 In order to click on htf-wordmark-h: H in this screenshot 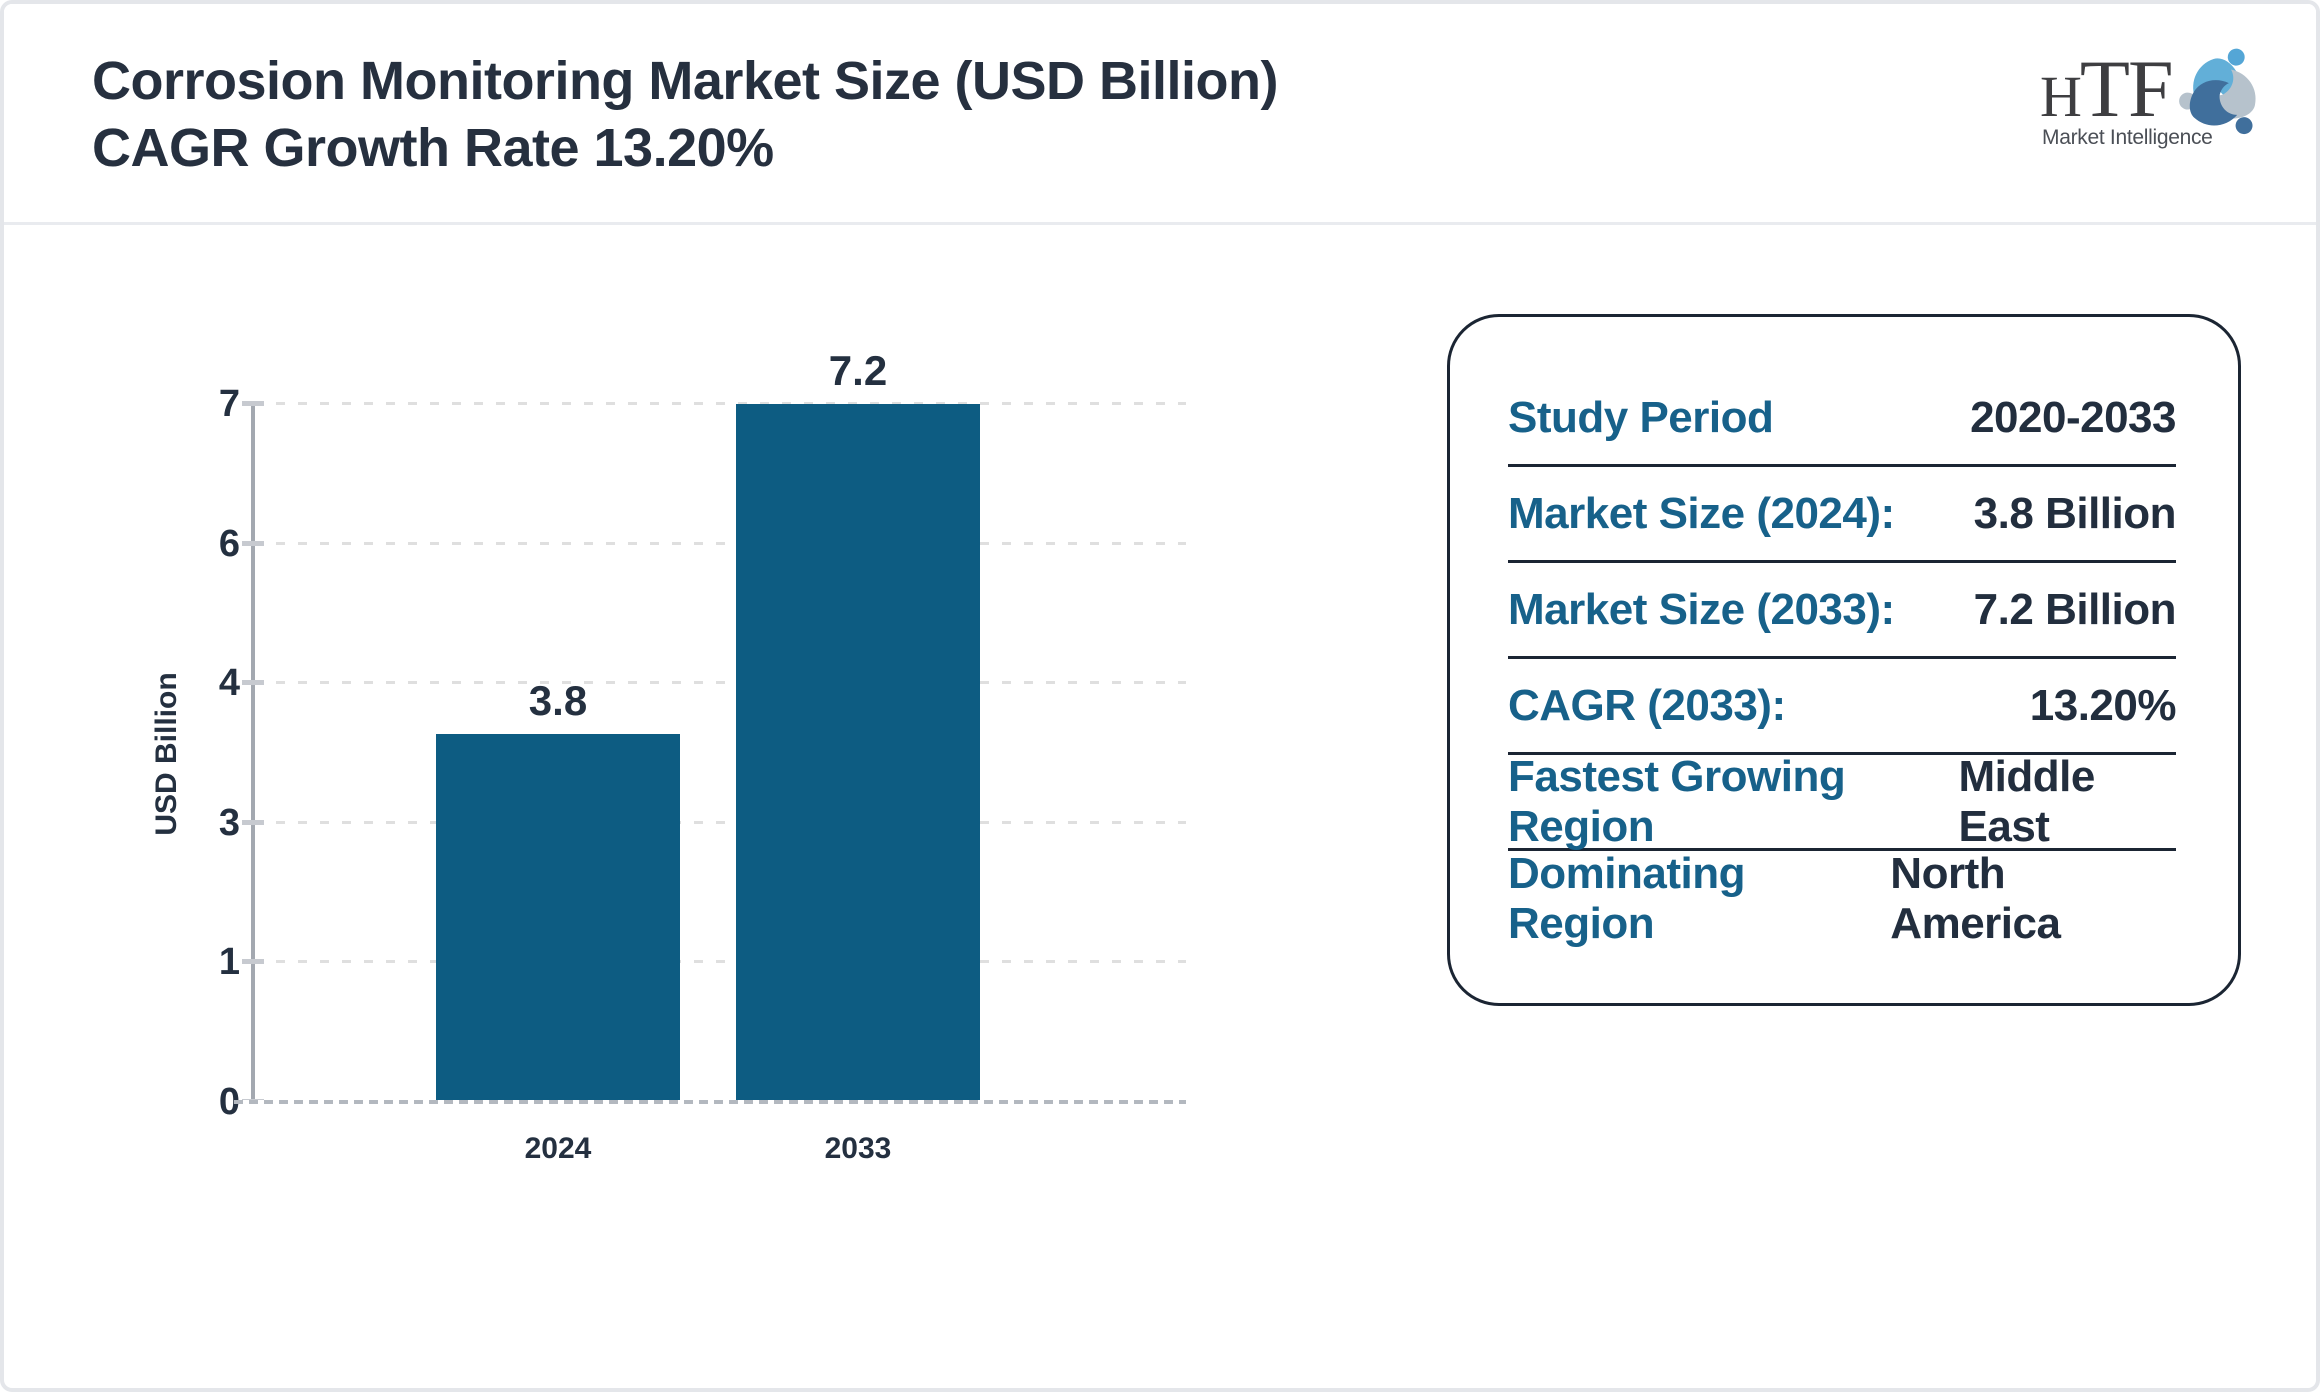, I will do `click(2061, 96)`.